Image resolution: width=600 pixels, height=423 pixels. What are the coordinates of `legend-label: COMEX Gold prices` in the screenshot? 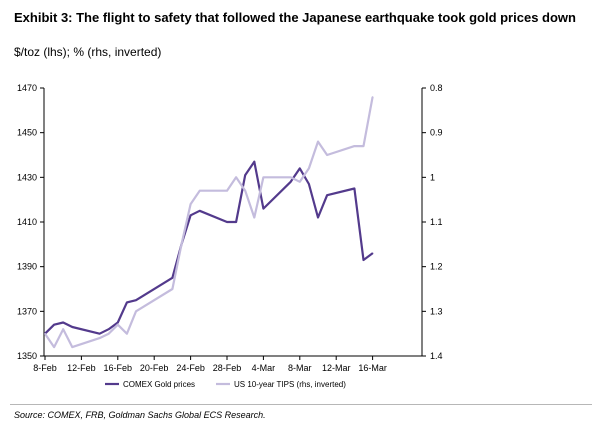 It's located at (159, 384).